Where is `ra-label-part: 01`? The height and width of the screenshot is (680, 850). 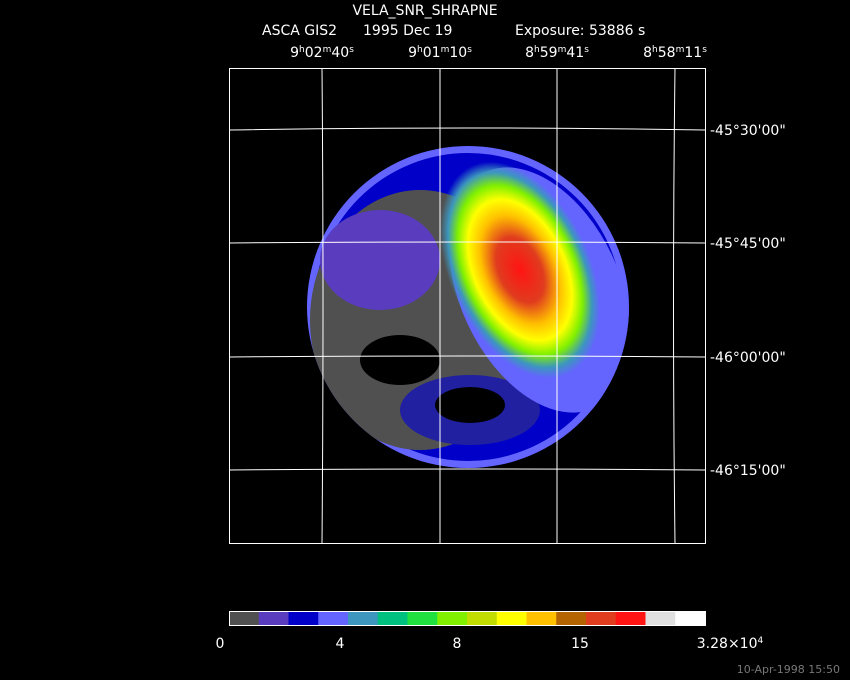
ra-label-part: 01 is located at coordinates (432, 53).